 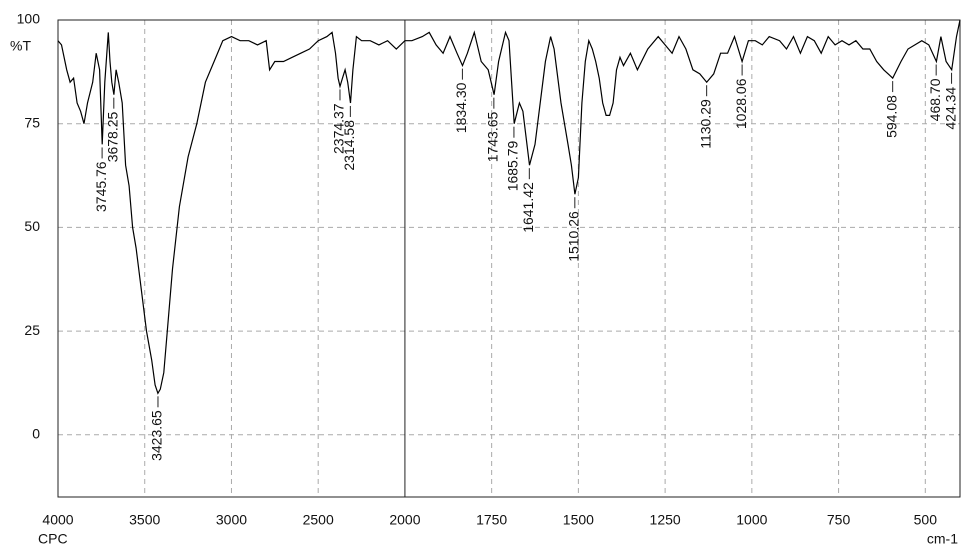 I want to click on x-tick-label: 2000, so click(x=404, y=520).